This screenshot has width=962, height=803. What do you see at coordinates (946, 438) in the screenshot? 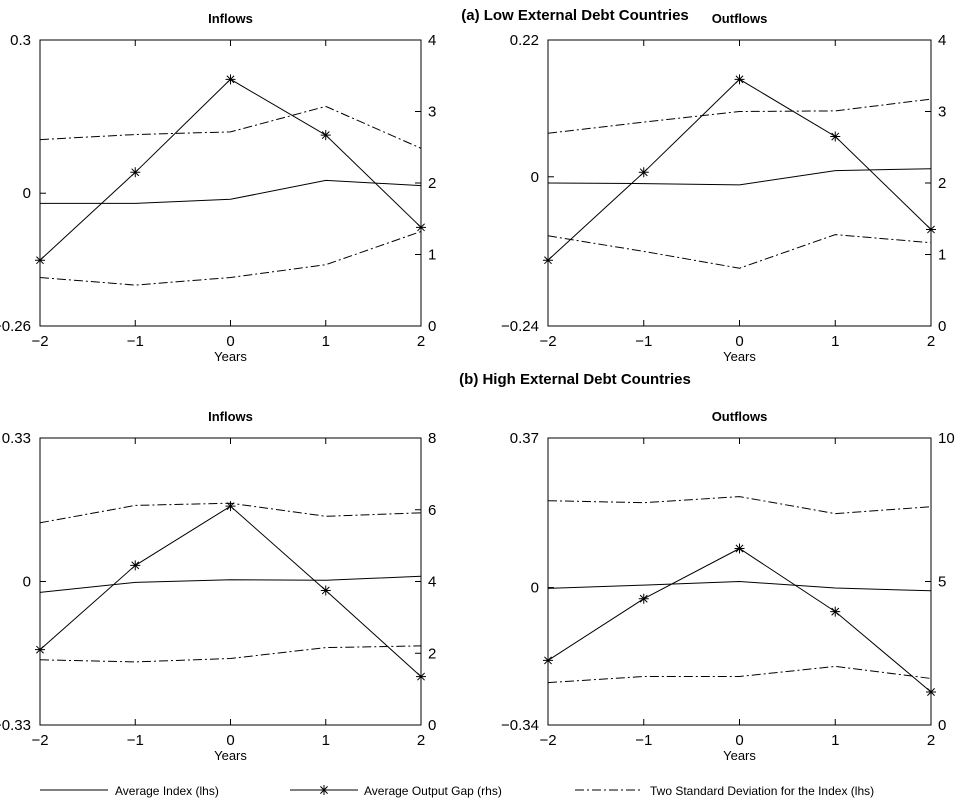
I see `y-tick-label-right: 10` at bounding box center [946, 438].